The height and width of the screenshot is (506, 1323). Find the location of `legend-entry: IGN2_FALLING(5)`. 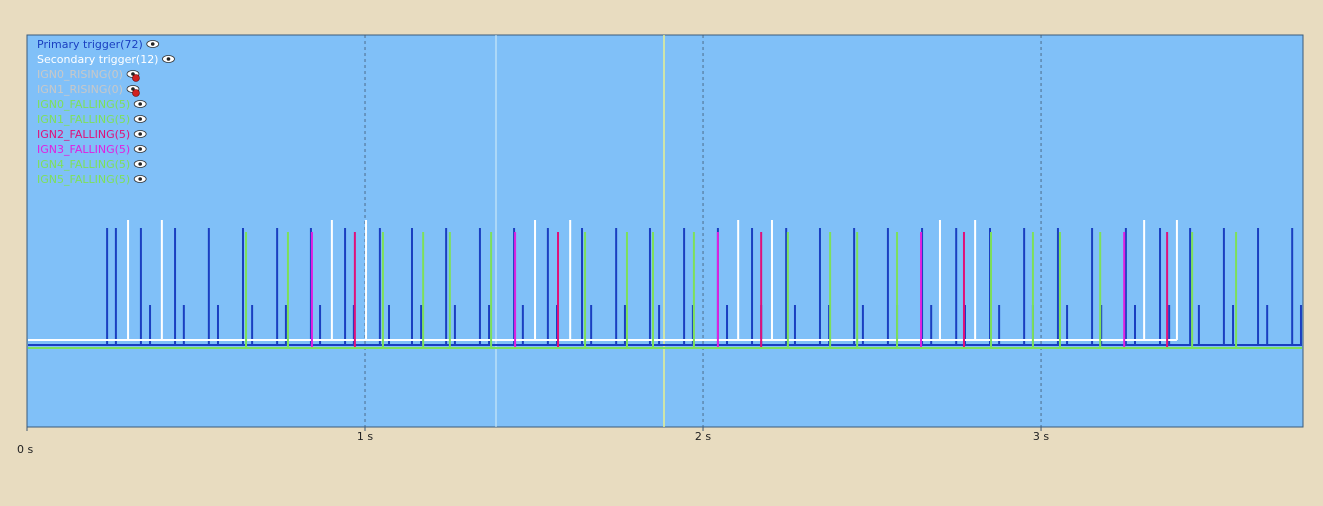

legend-entry: IGN2_FALLING(5) is located at coordinates (83, 134).